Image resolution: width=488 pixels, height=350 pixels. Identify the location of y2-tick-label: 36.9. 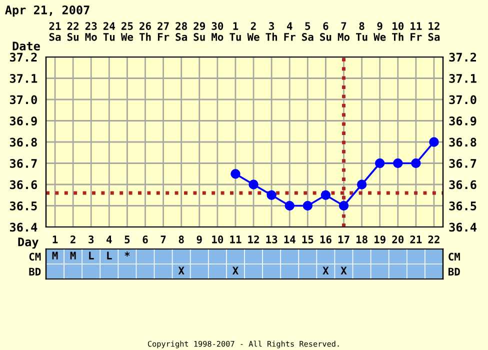
(462, 121).